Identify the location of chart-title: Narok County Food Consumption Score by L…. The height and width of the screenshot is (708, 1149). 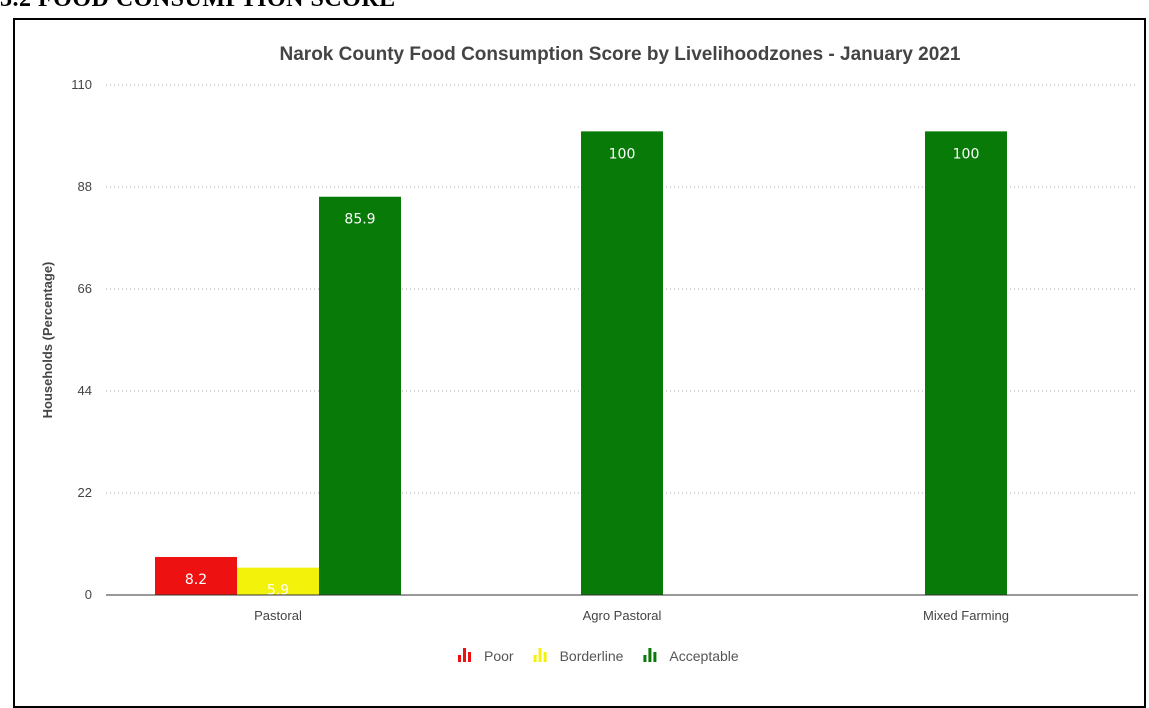
(620, 54).